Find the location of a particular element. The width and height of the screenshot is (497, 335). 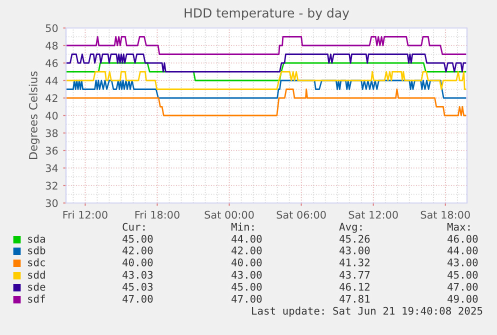

legend-label: sde is located at coordinates (37, 286).